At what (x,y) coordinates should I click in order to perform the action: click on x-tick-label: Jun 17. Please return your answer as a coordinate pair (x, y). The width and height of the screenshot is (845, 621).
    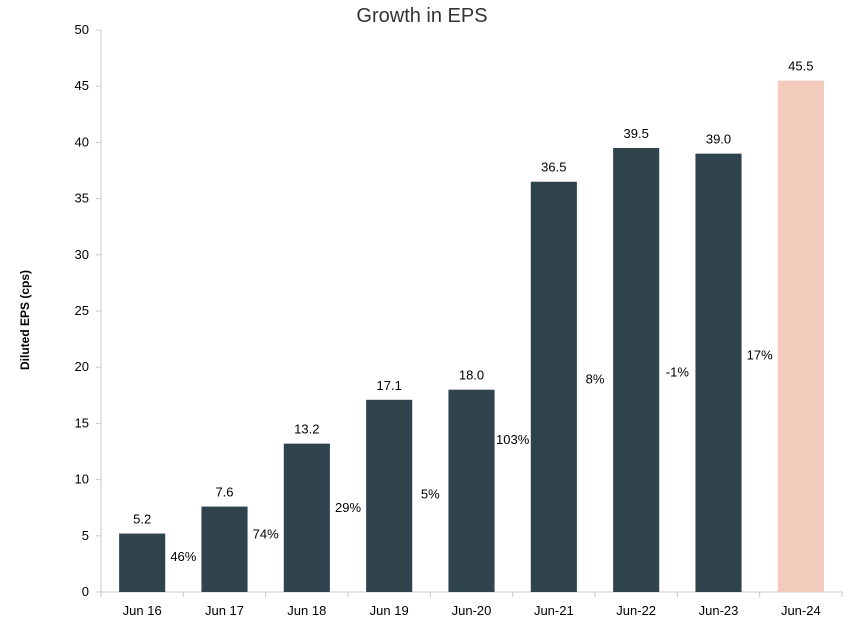
    Looking at the image, I should click on (224, 610).